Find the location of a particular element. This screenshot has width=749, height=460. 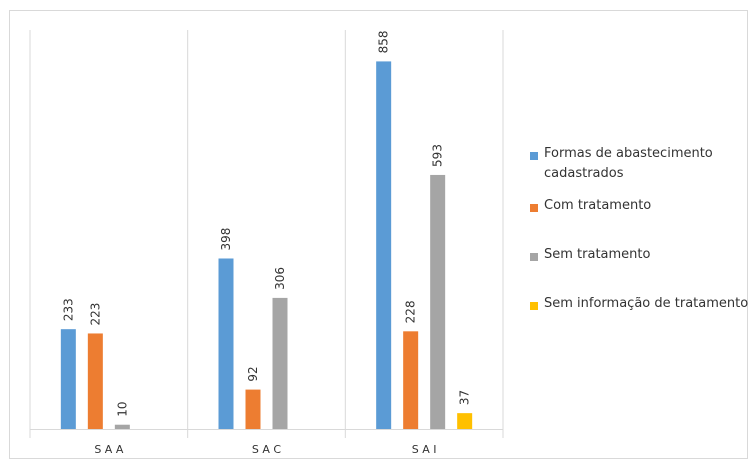

bar-value-label: 37 is located at coordinates (465, 397).